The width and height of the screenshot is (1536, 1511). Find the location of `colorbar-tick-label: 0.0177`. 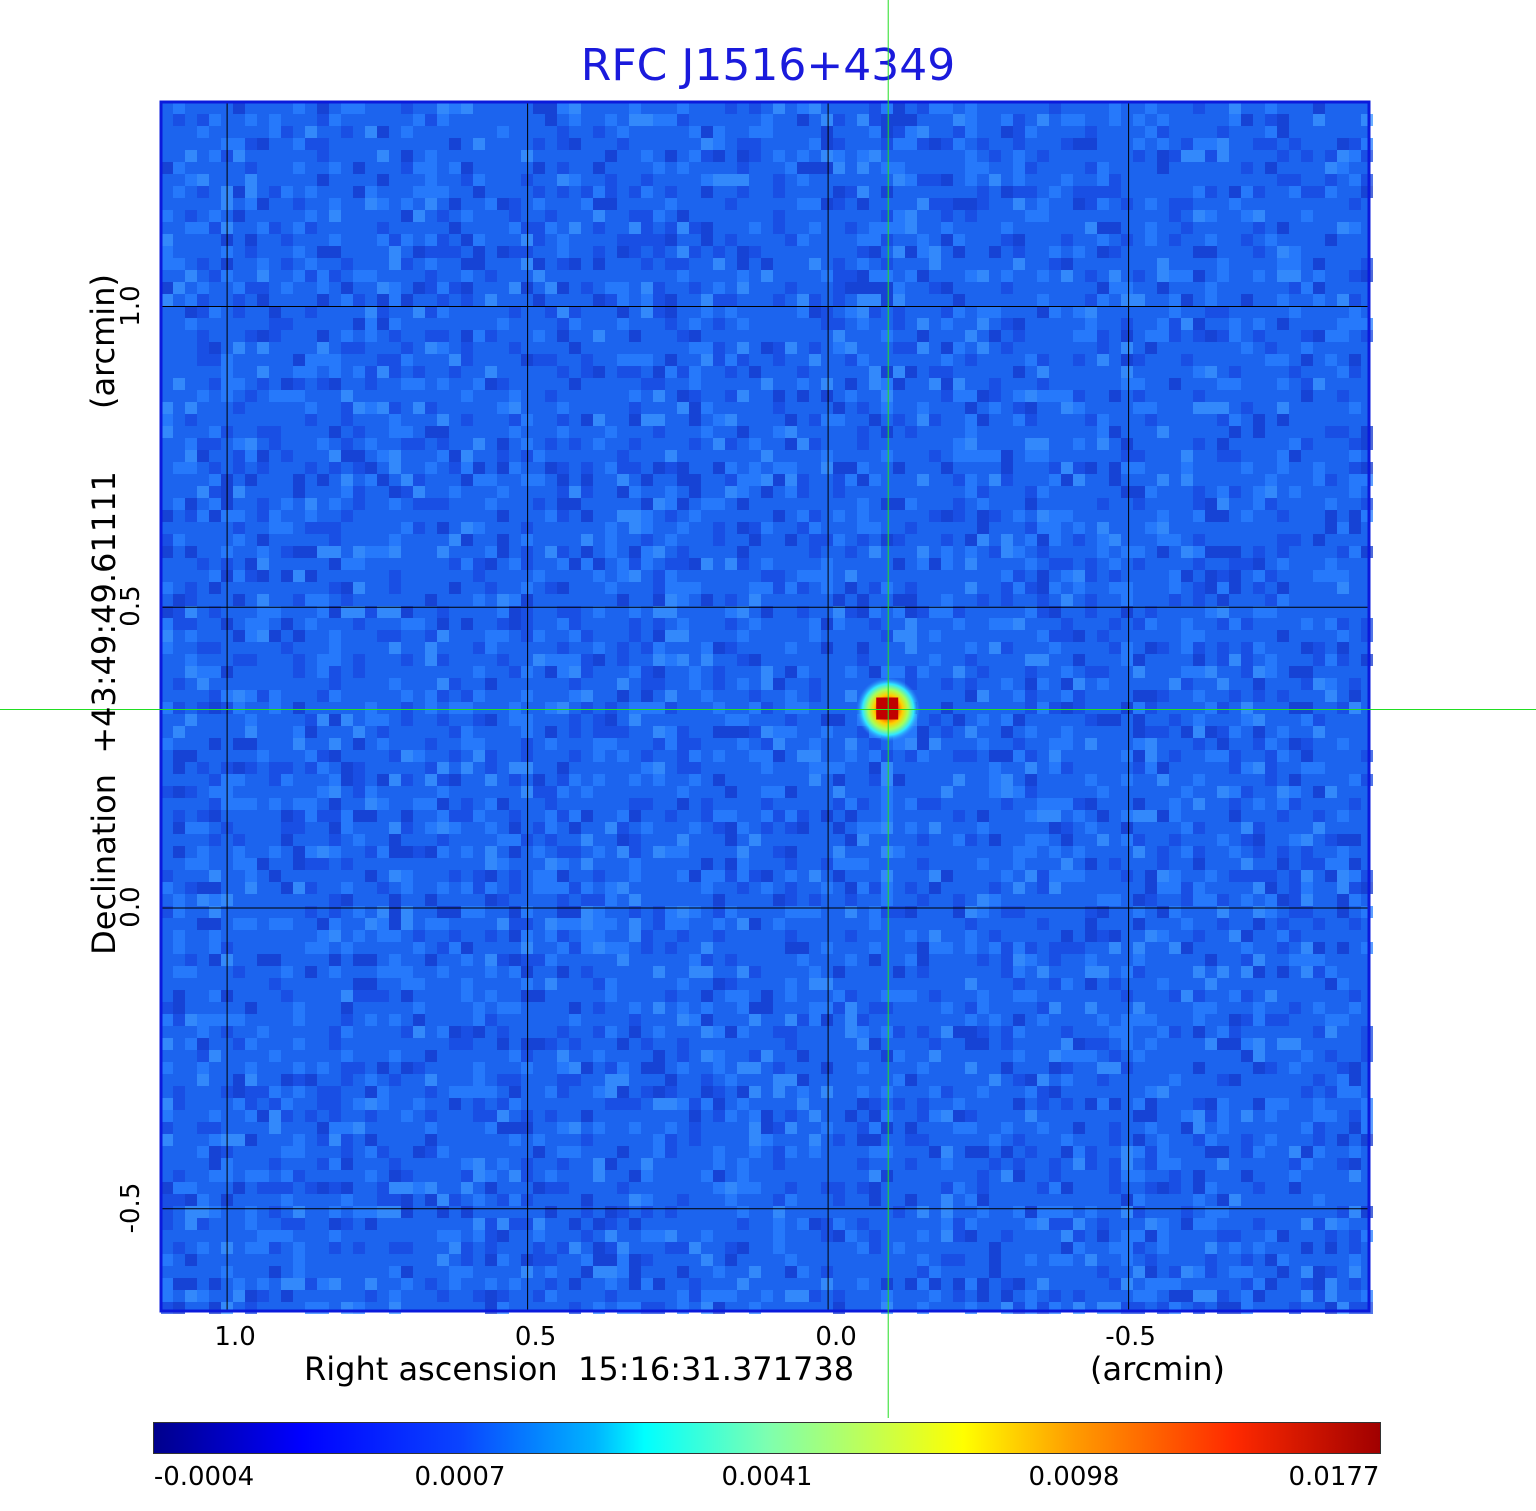

colorbar-tick-label: 0.0177 is located at coordinates (1334, 1477).